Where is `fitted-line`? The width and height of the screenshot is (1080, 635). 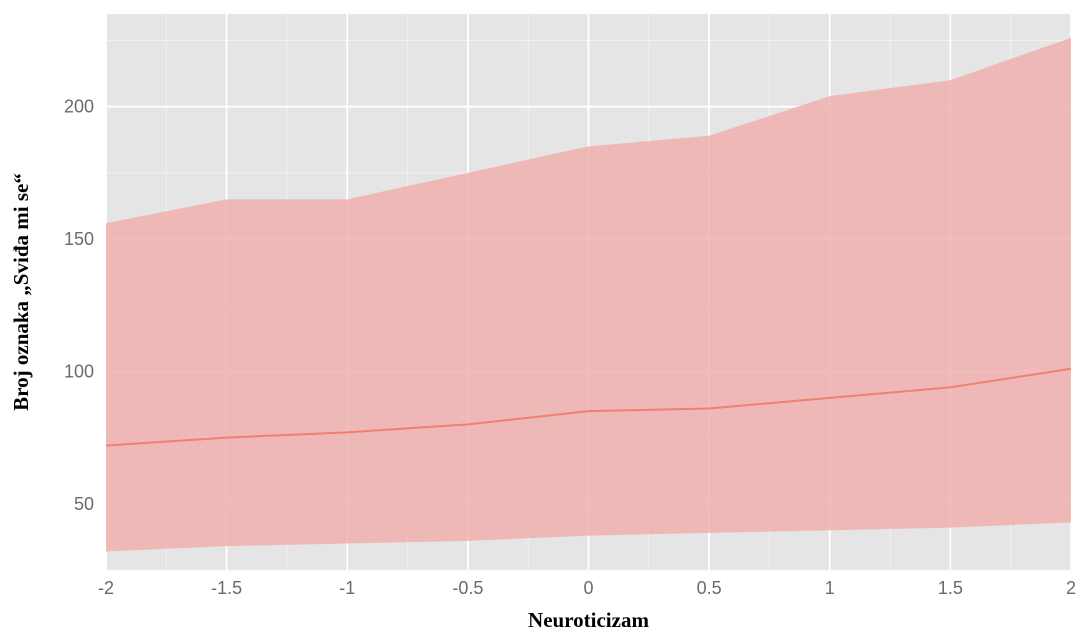
fitted-line is located at coordinates (588, 407).